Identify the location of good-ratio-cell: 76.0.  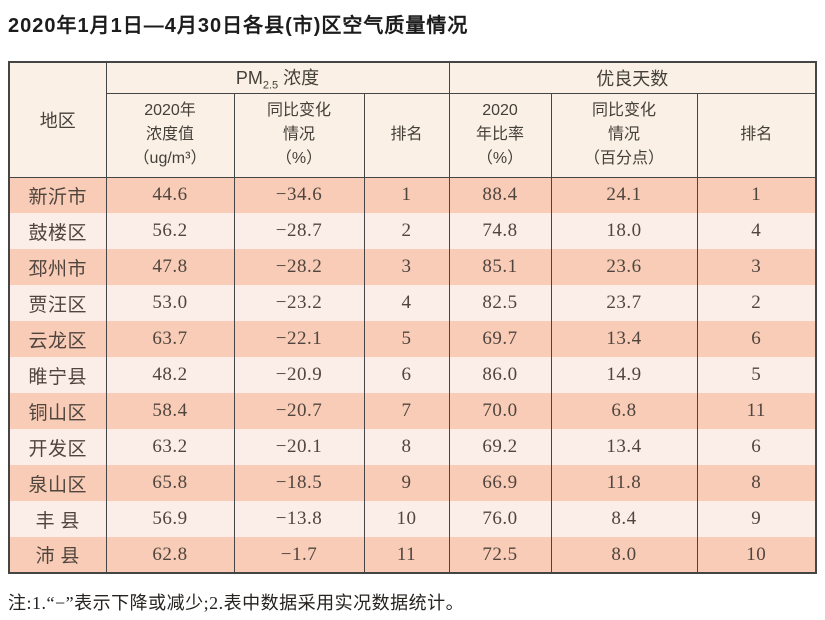
(500, 519).